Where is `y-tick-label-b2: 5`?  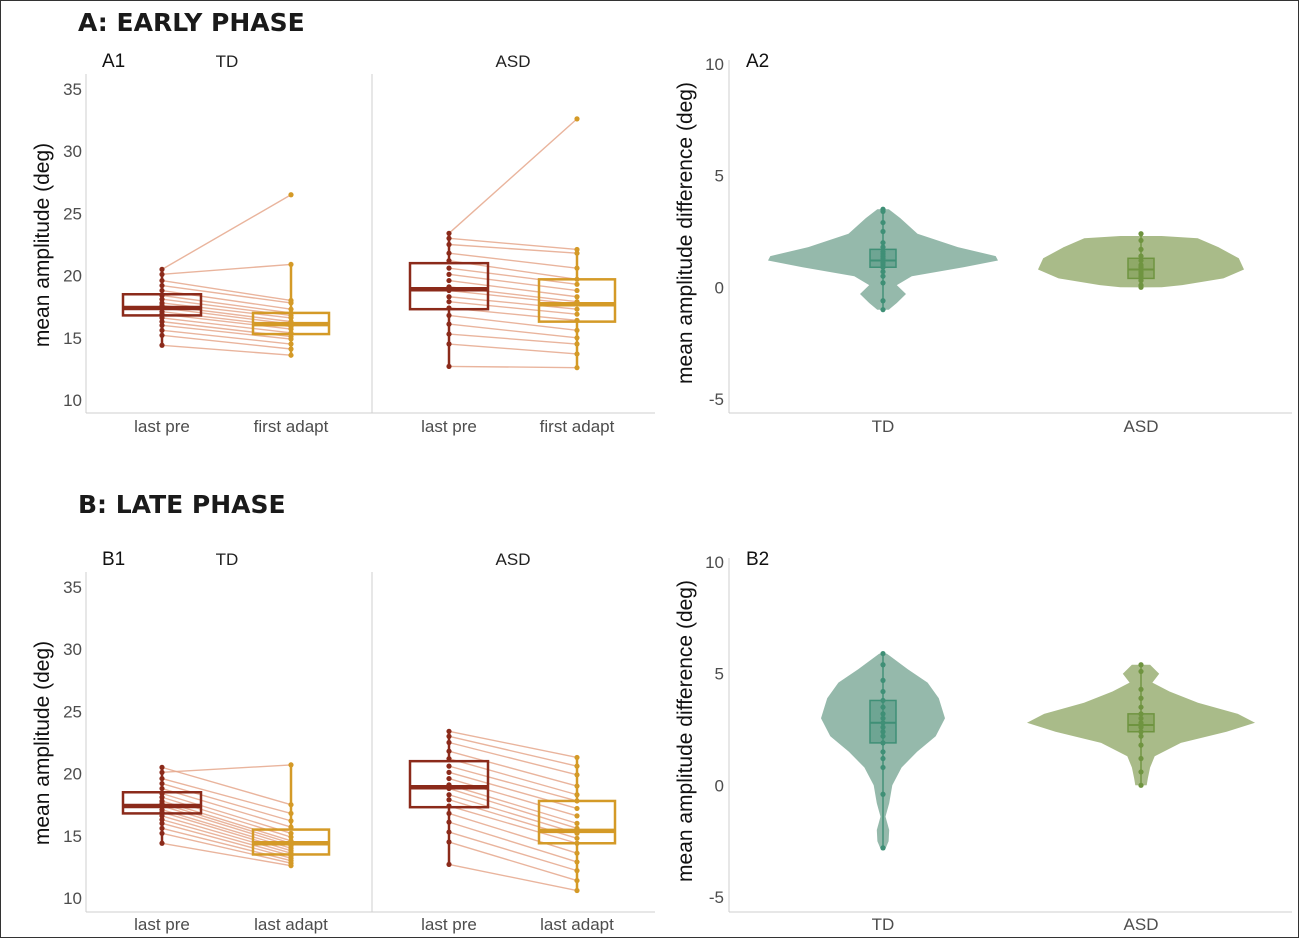 y-tick-label-b2: 5 is located at coordinates (719, 674).